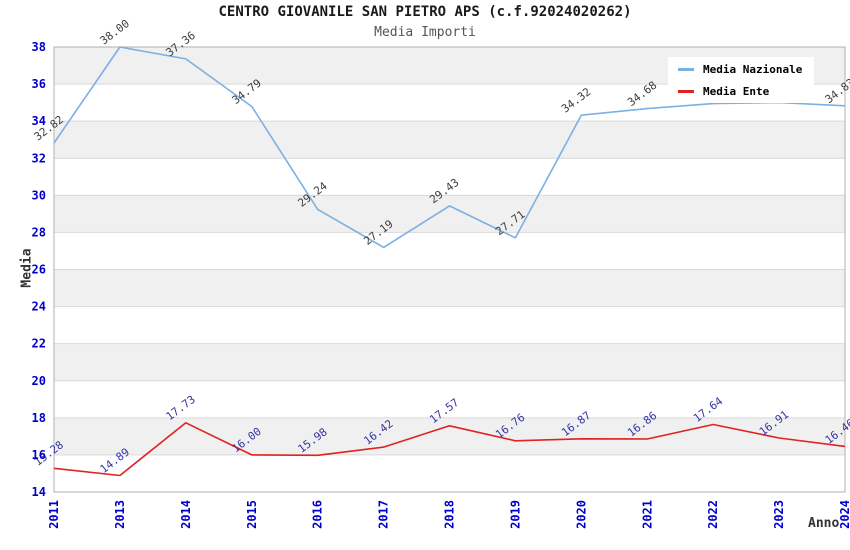 Image resolution: width=850 pixels, height=550 pixels. I want to click on legend-label: Media Ente, so click(736, 91).